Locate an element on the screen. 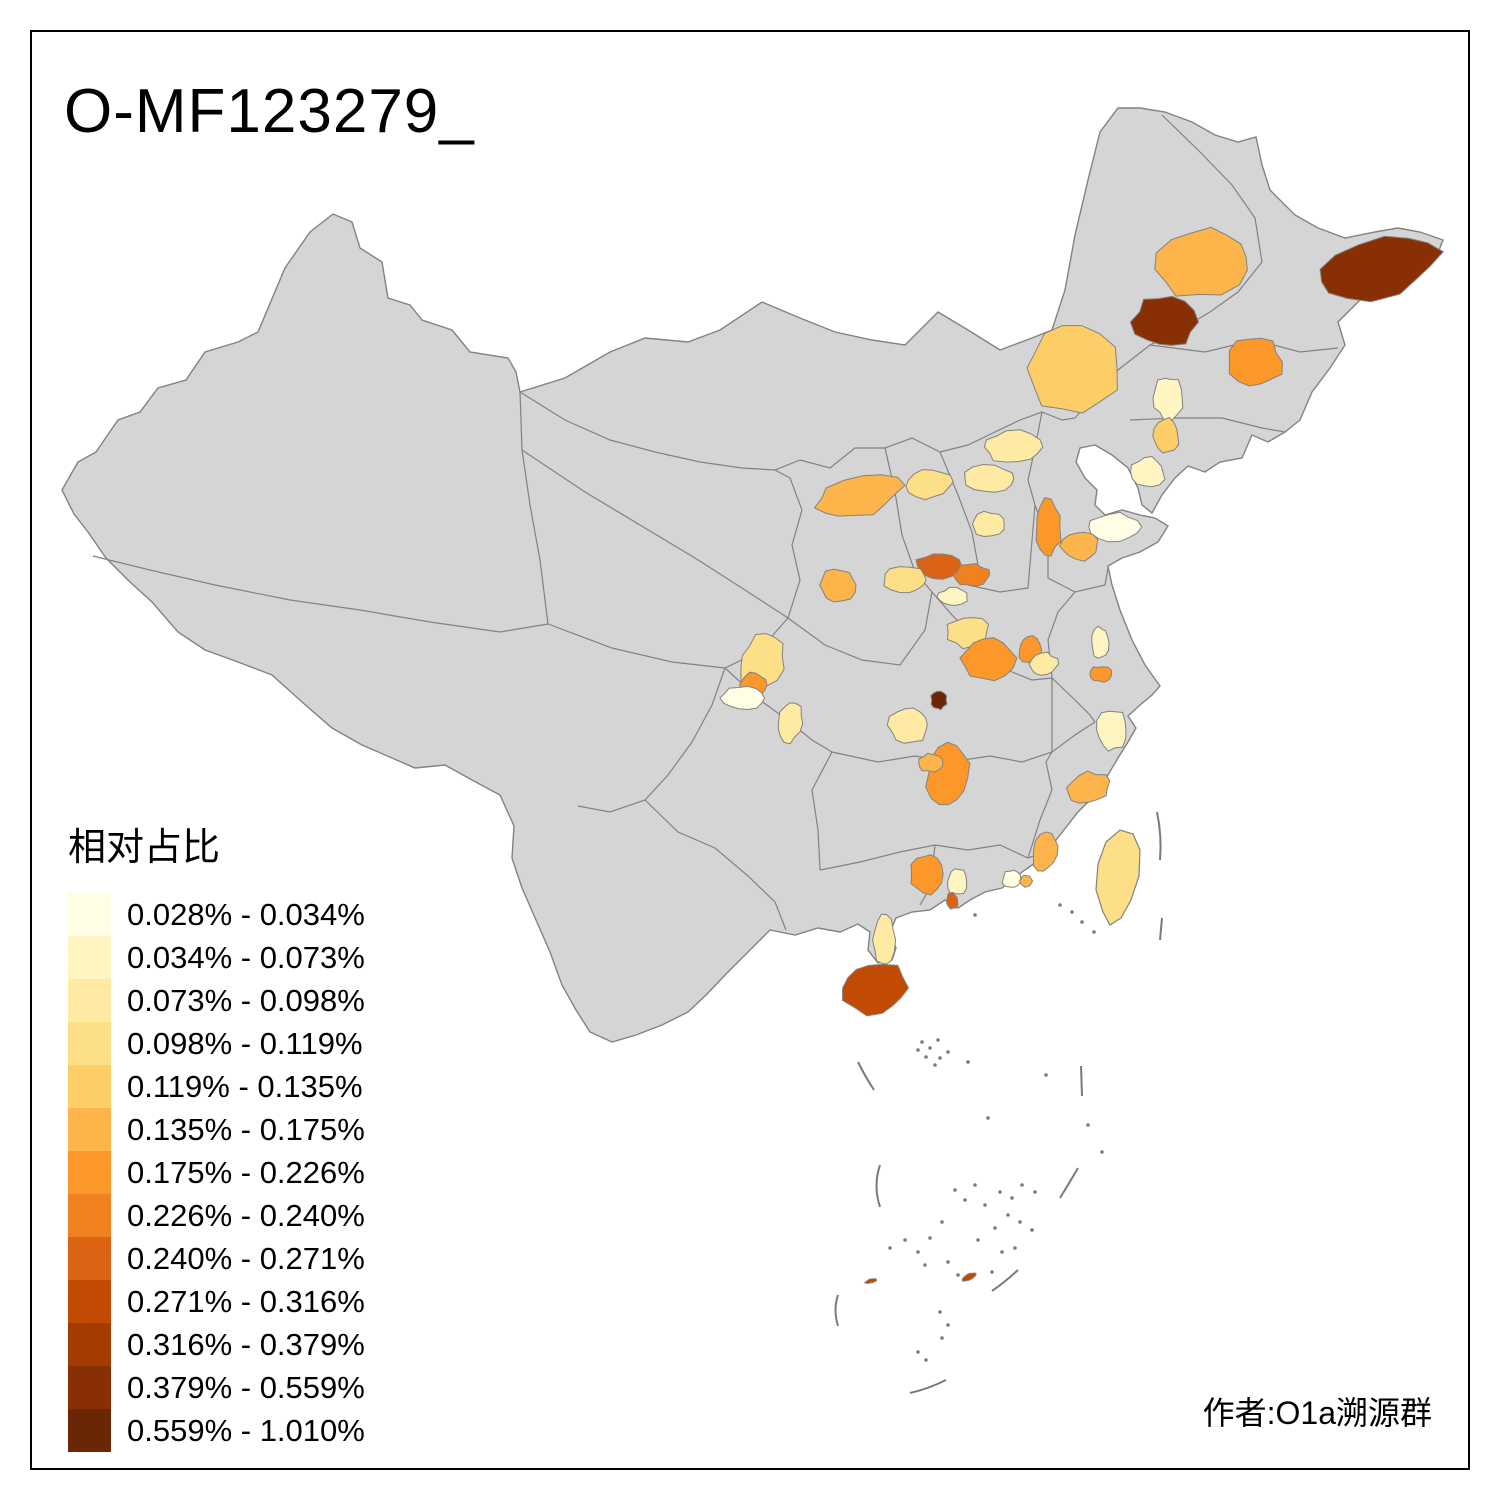 This screenshot has height=1500, width=1500. legend-row: 0.028% - 0.034% is located at coordinates (216, 914).